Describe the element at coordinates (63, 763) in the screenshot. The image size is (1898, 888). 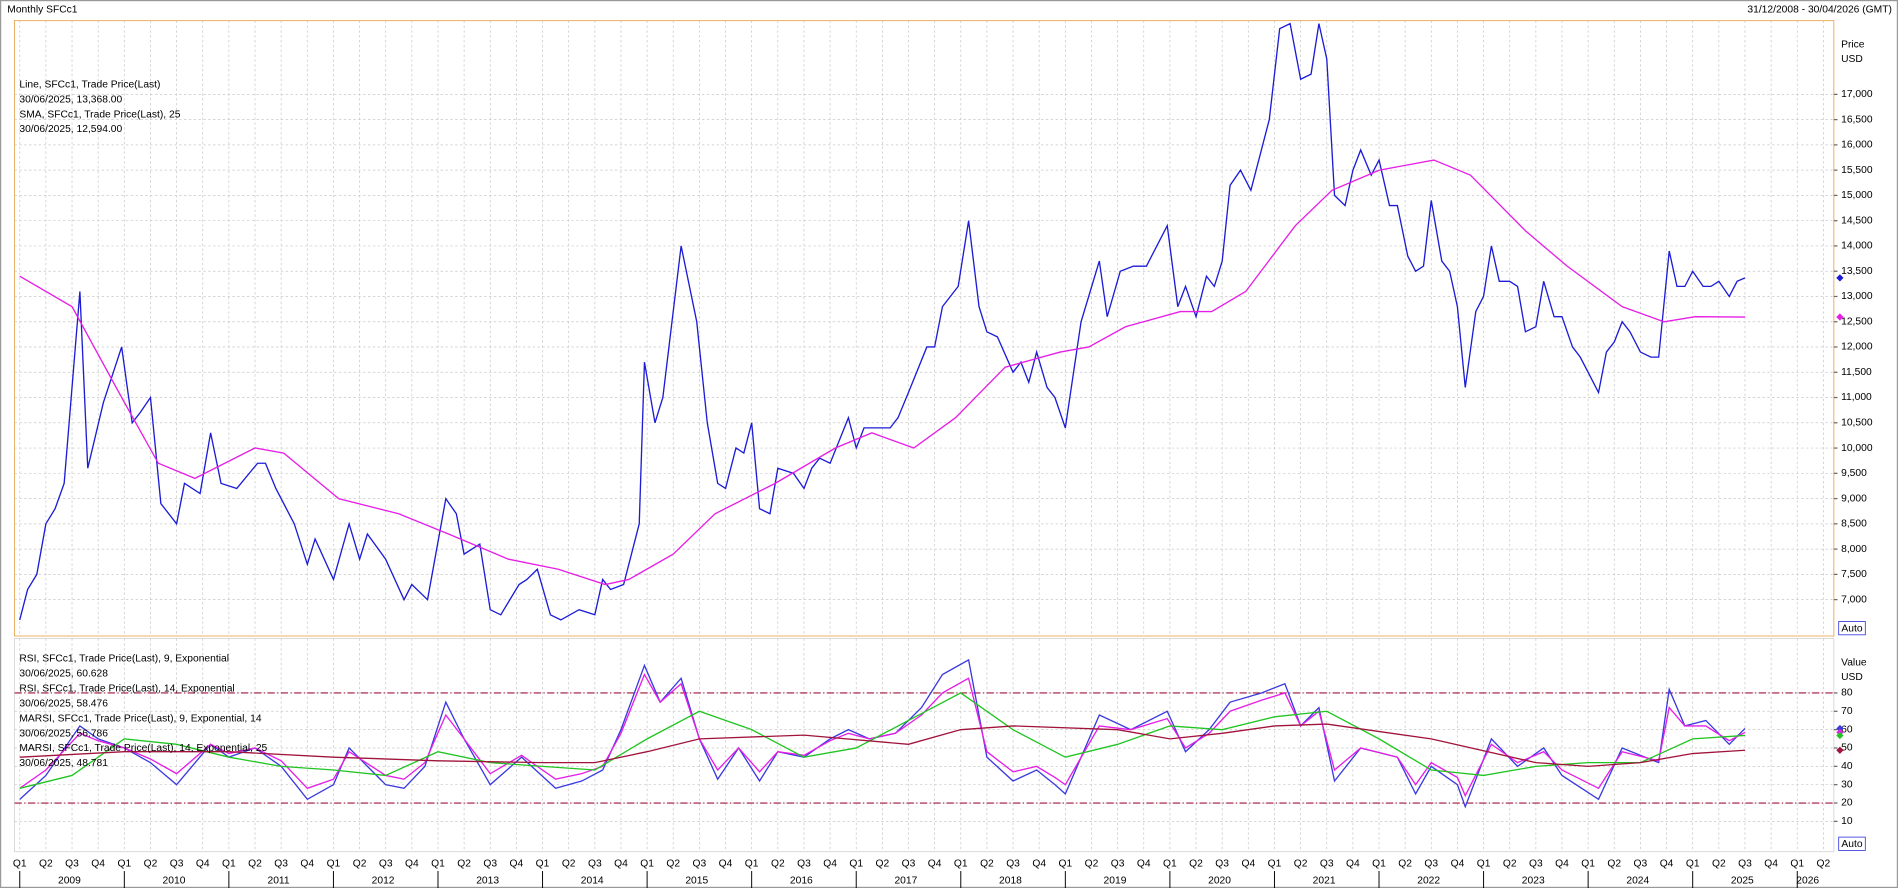
I see `legend-value: 30/06/2025, 48.781` at that location.